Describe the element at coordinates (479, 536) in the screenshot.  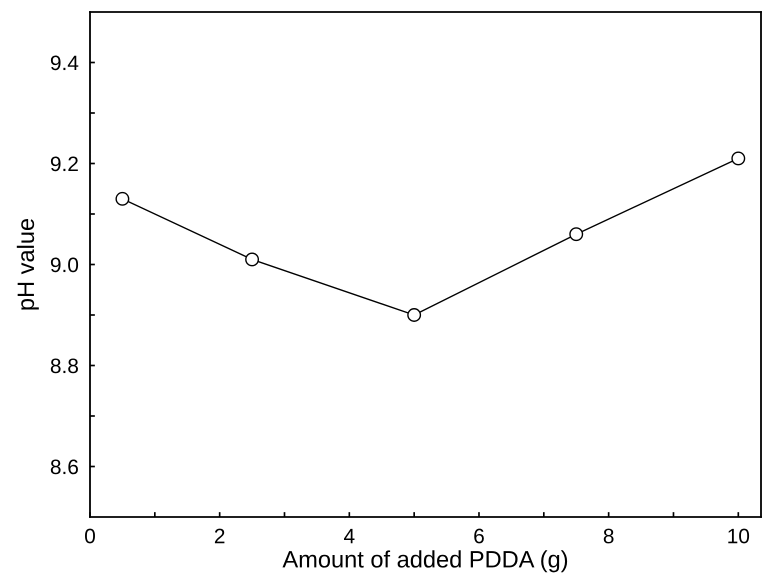
I see `x-tick-label: 6` at that location.